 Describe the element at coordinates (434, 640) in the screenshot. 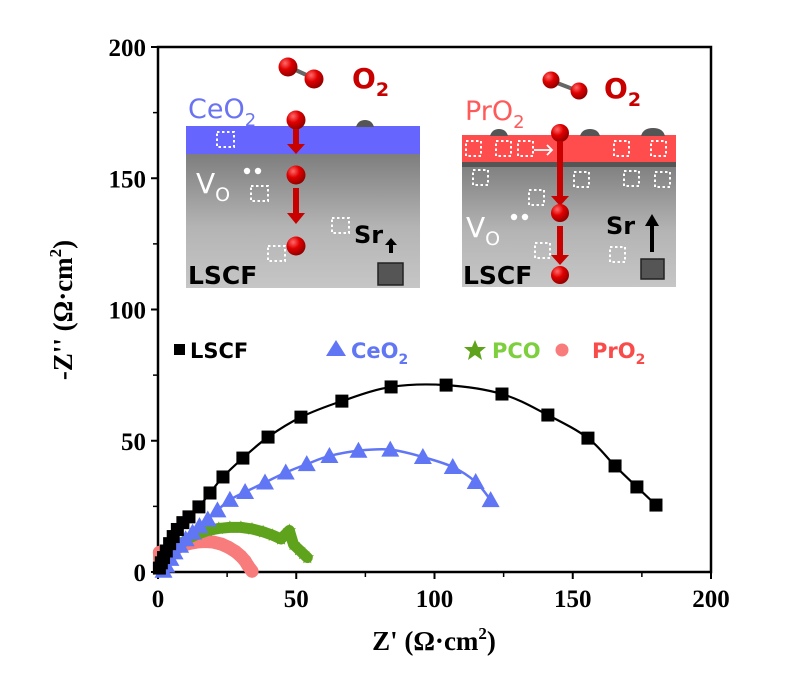

I see `x-axis-title: Z' (Ω·cm2)` at that location.